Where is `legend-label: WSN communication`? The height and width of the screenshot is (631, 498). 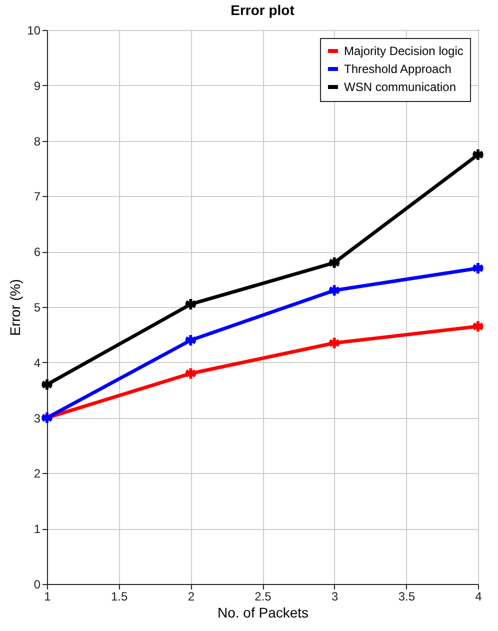 legend-label: WSN communication is located at coordinates (400, 87).